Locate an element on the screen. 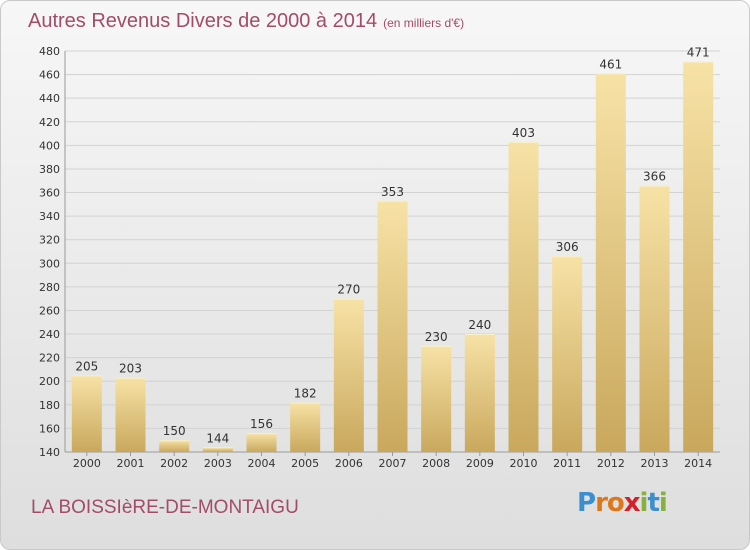 This screenshot has height=550, width=750. y-tick-label: 480 is located at coordinates (49, 51).